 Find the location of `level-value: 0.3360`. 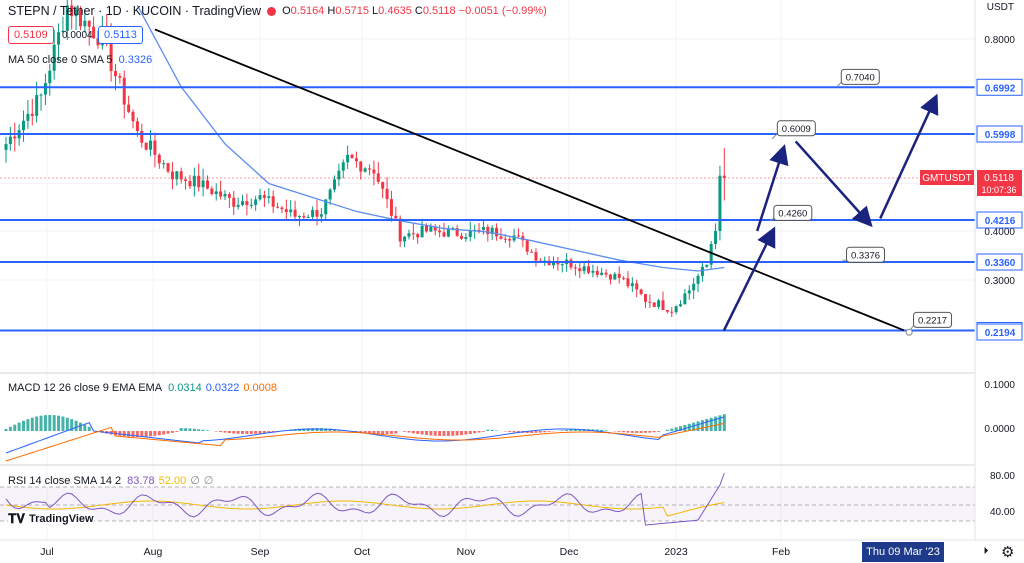

level-value: 0.3360 is located at coordinates (1000, 263).